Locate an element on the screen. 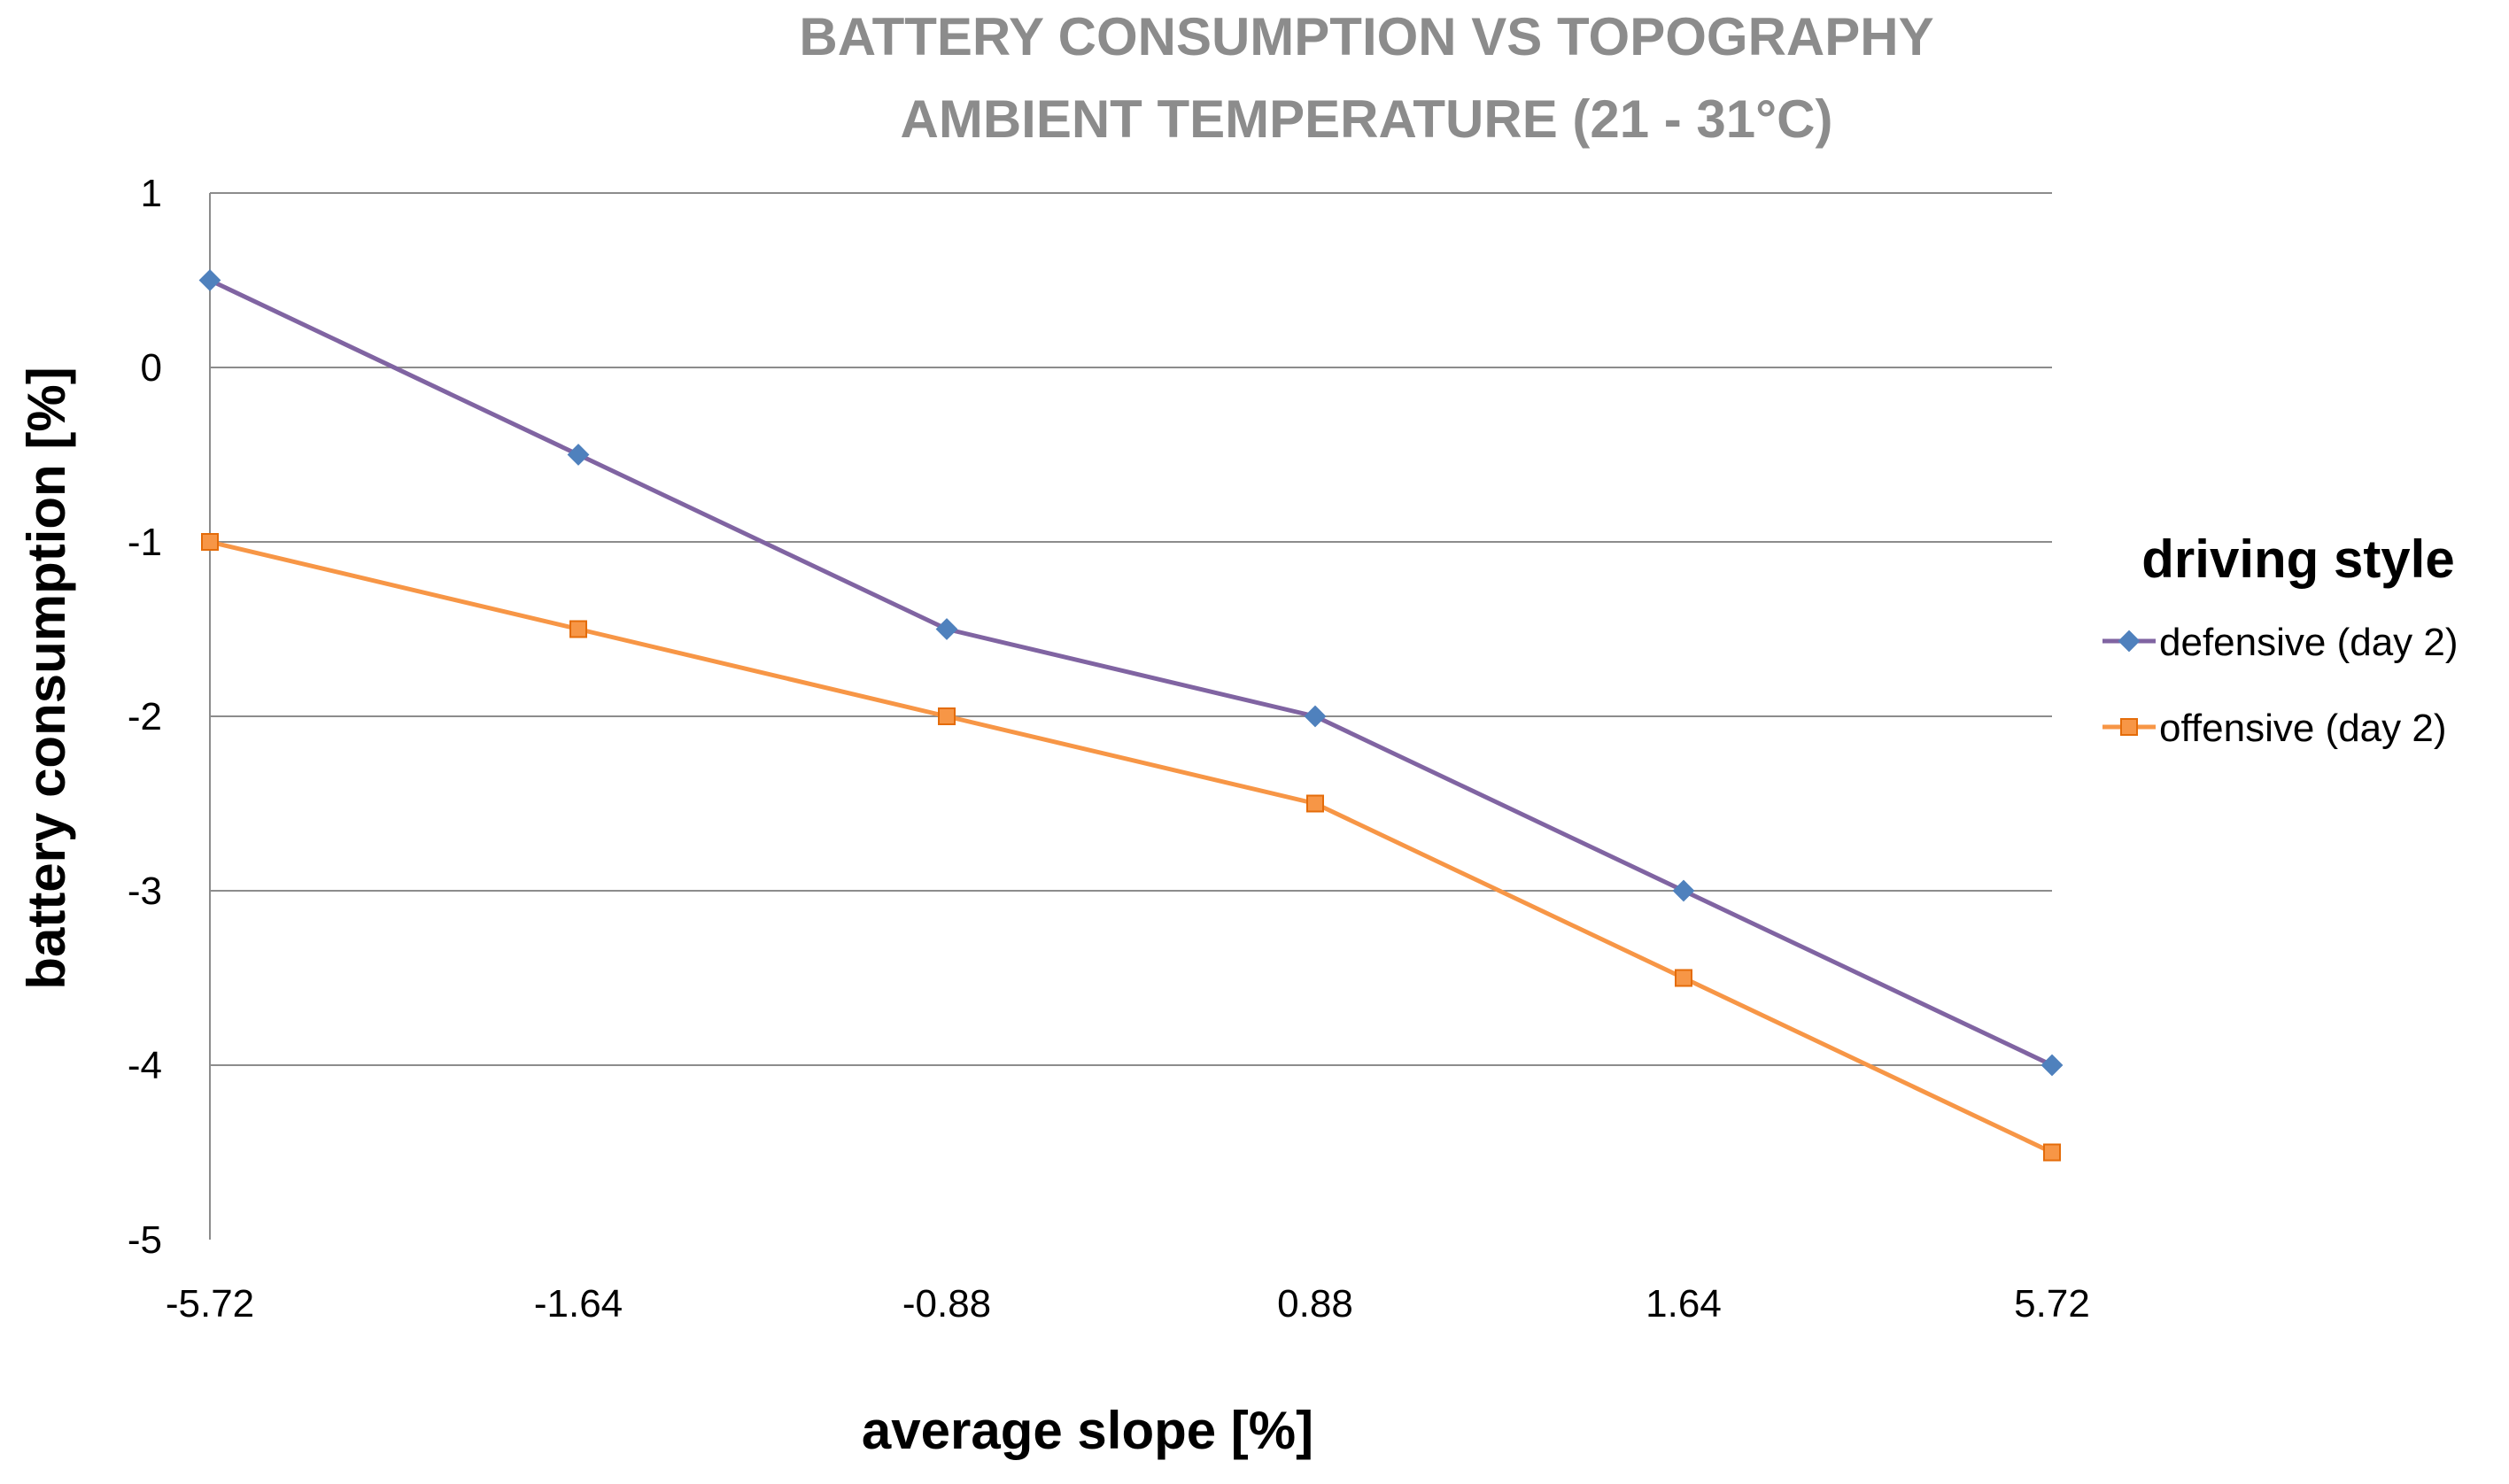 The image size is (2509, 1484). y-tick-labels: 1 0 -1 -2 -3 -4 -5 is located at coordinates (145, 717).